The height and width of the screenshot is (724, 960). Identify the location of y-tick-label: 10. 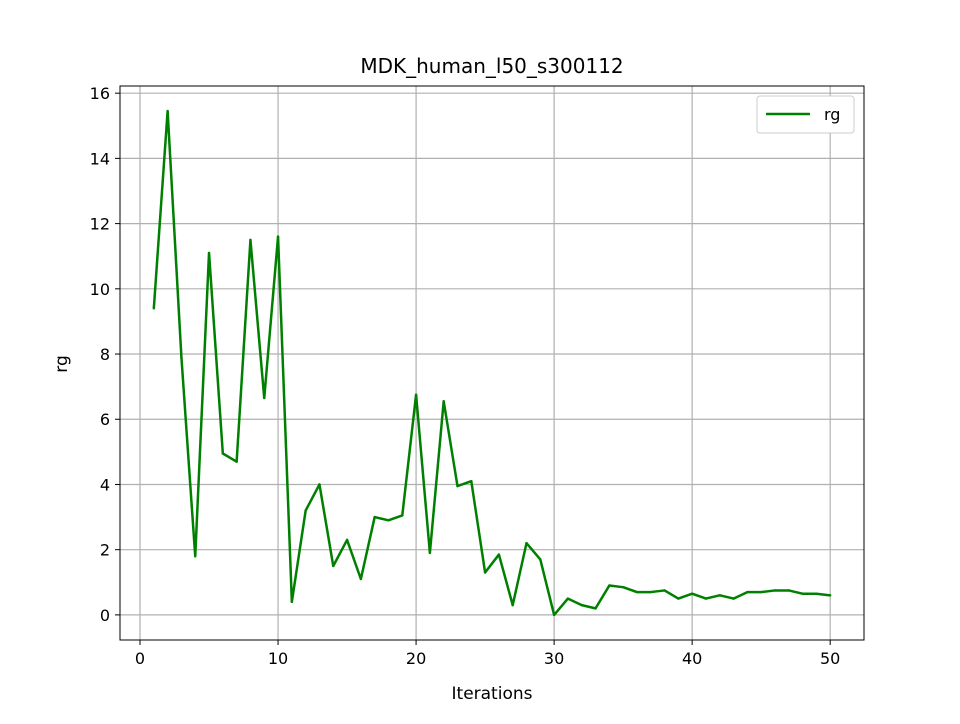
(100, 289).